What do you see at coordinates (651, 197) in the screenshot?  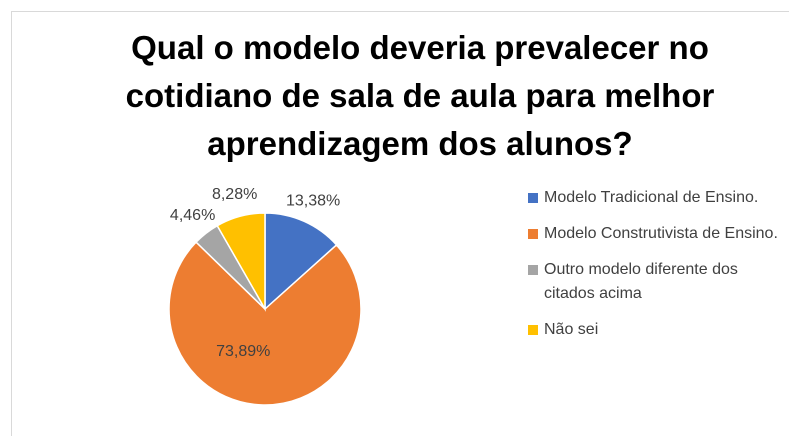 I see `legend-label: Modelo Tradicional de Ensino.` at bounding box center [651, 197].